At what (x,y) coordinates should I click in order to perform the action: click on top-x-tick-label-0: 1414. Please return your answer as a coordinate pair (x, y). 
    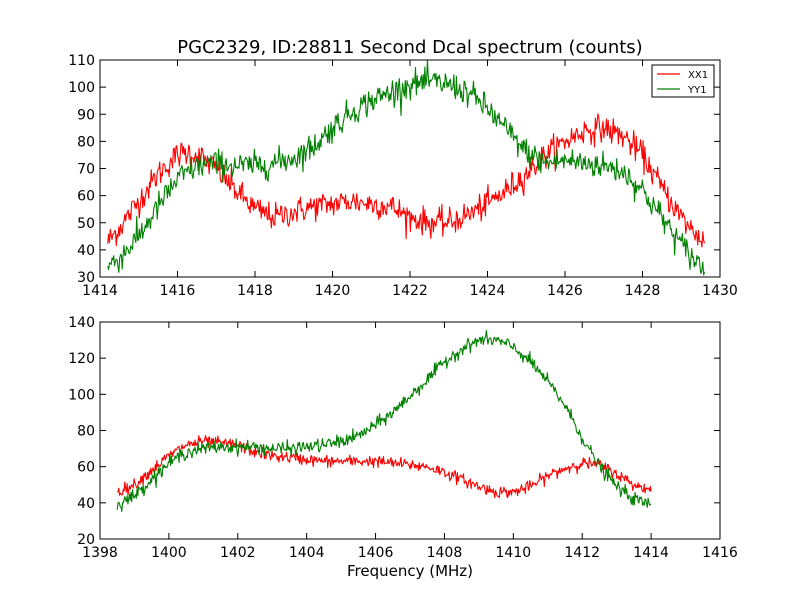
    Looking at the image, I should click on (100, 291).